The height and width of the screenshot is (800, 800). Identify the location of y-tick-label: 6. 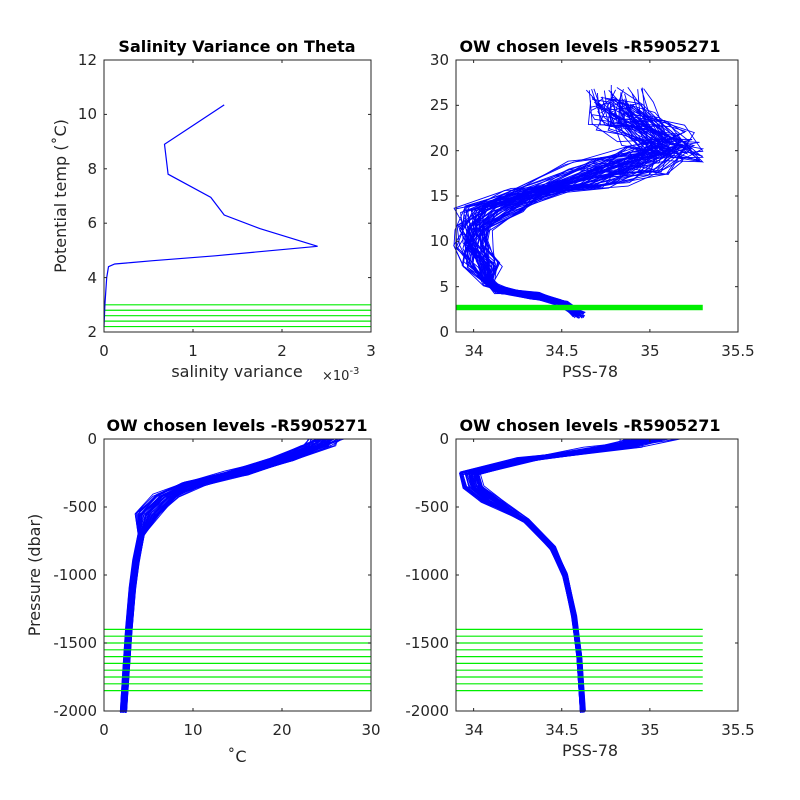
(92, 223).